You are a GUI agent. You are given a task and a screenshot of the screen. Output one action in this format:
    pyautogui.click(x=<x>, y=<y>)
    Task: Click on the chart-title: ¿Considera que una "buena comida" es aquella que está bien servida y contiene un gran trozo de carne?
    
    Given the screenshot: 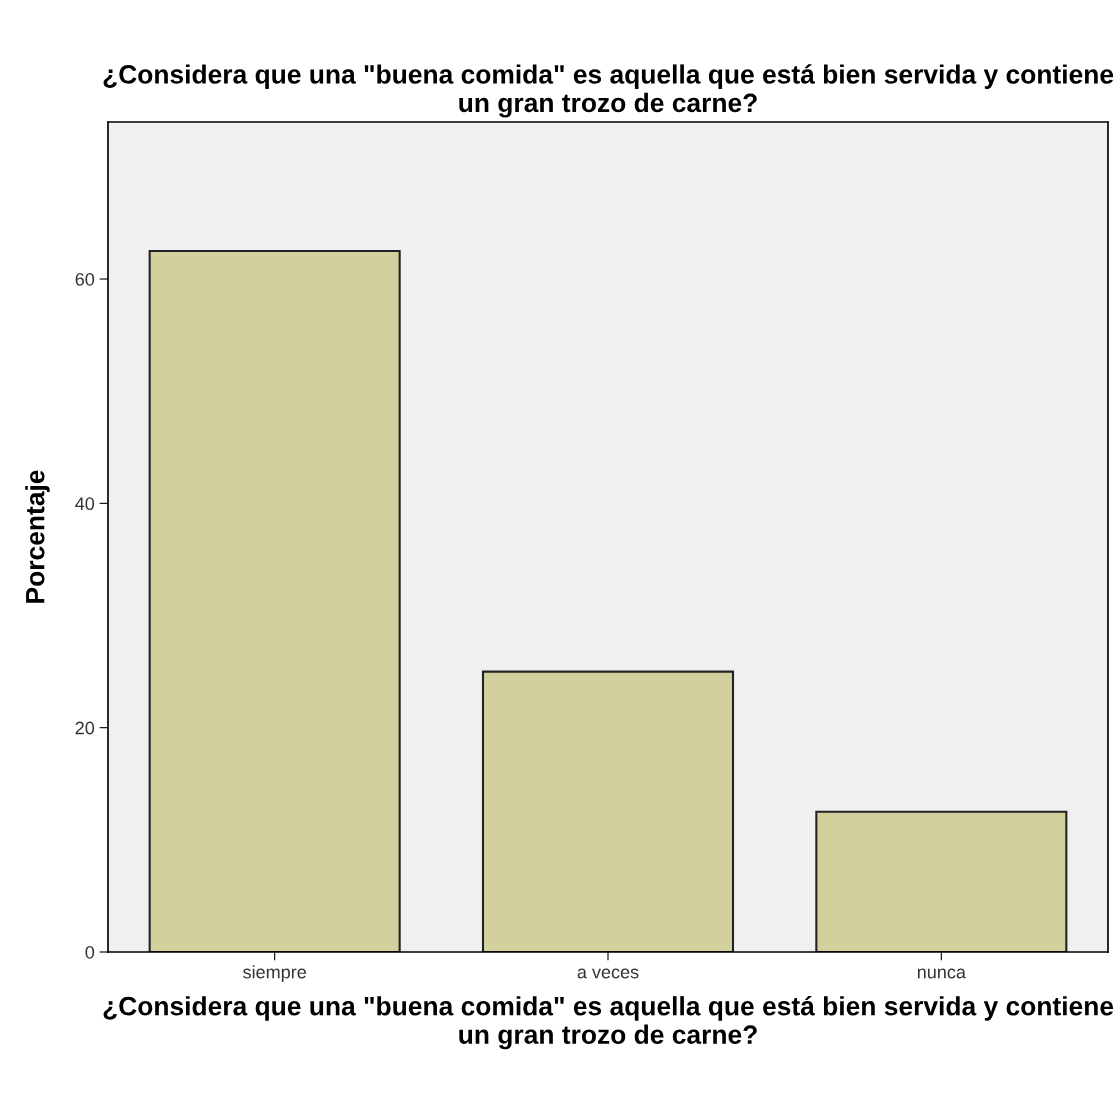 What is the action you would take?
    pyautogui.click(x=608, y=91)
    